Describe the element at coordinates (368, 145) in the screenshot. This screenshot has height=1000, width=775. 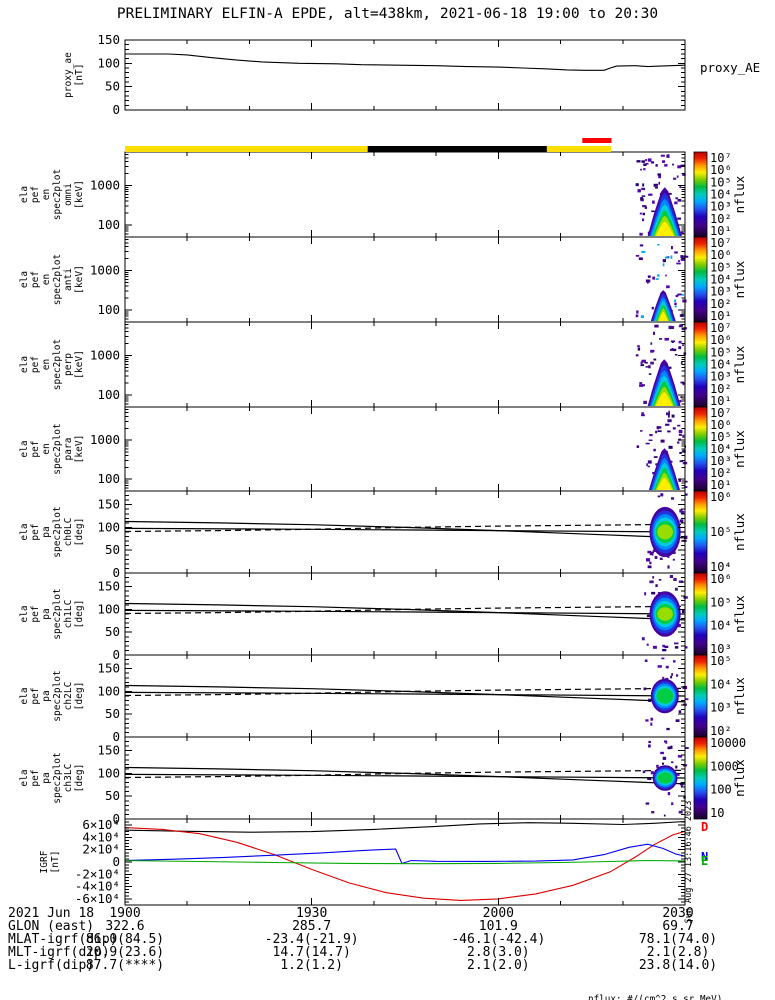
I see `status-bars` at that location.